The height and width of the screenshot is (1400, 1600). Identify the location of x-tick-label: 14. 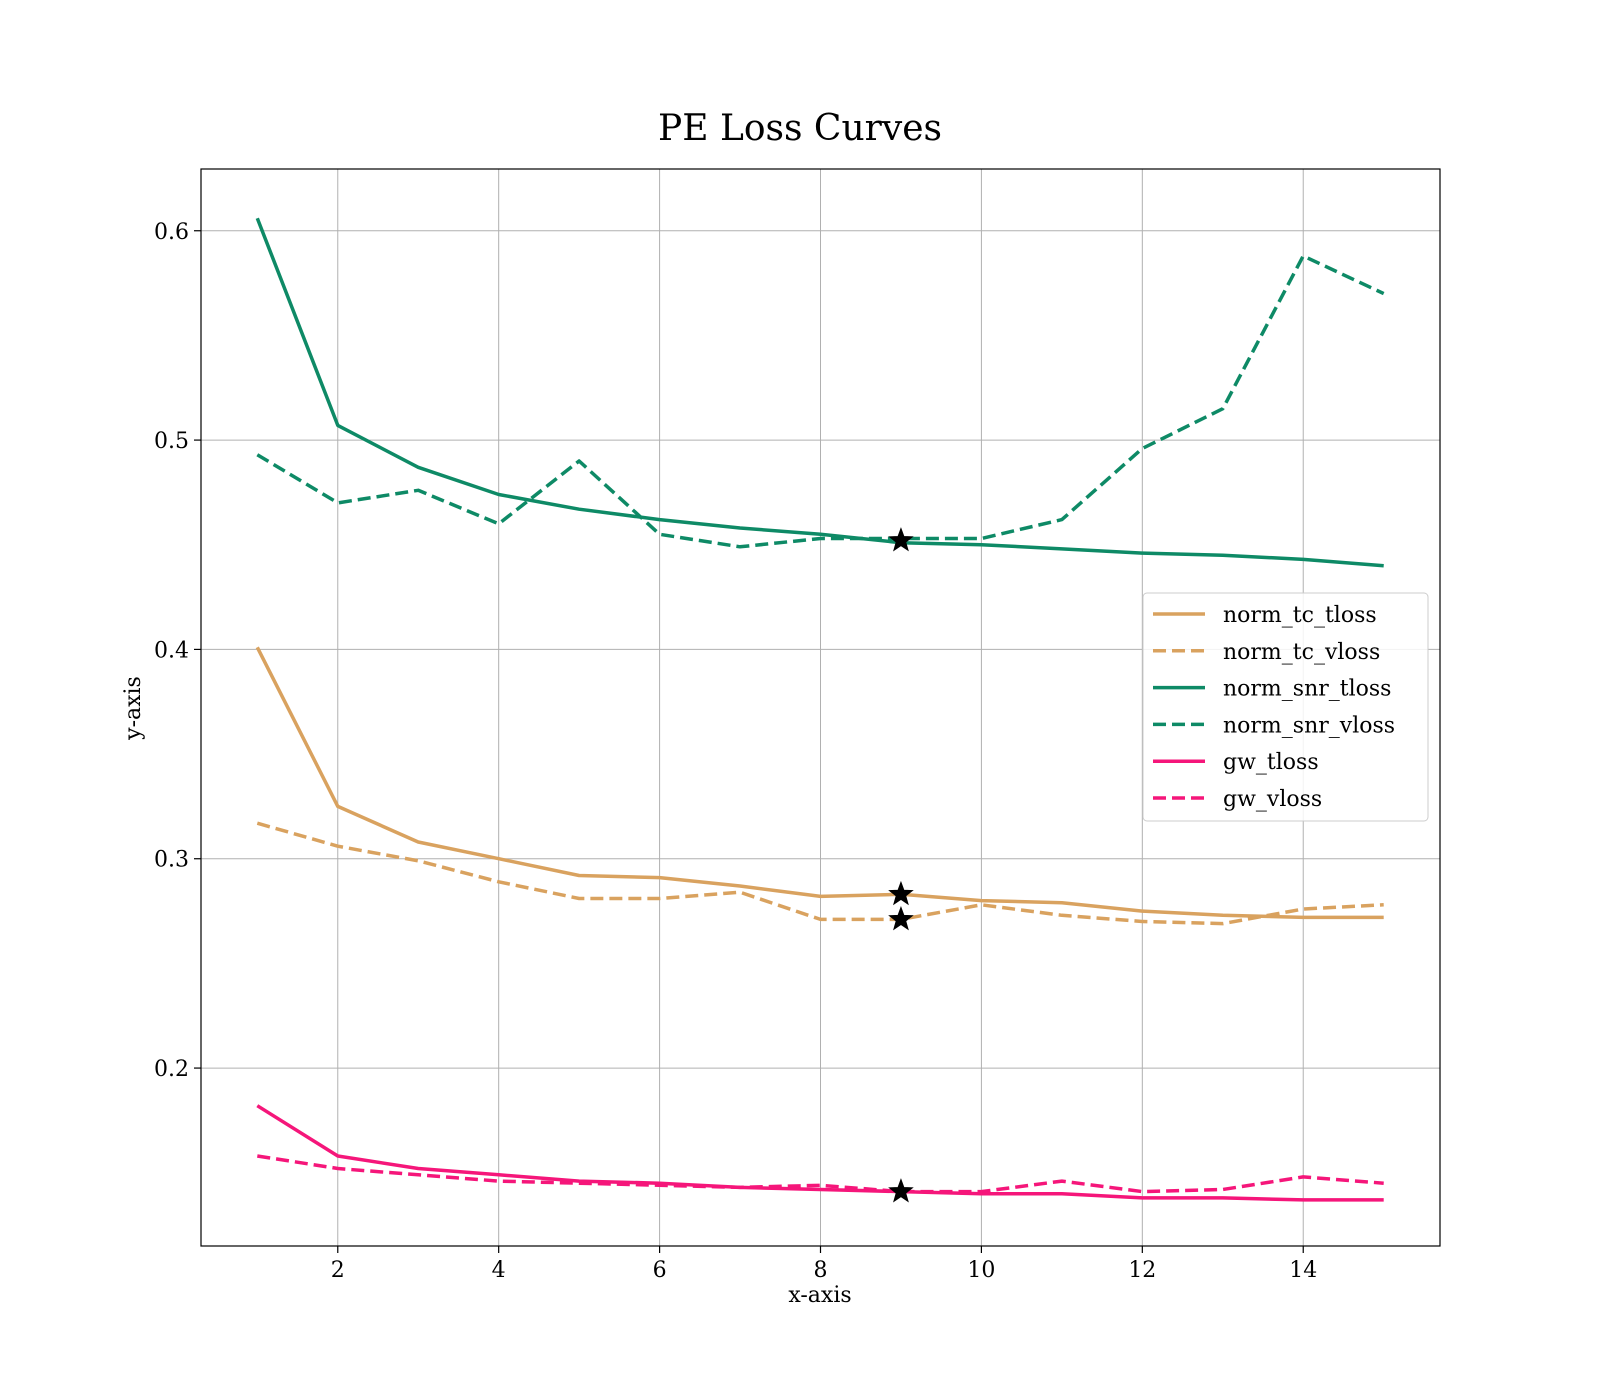
(1303, 1270).